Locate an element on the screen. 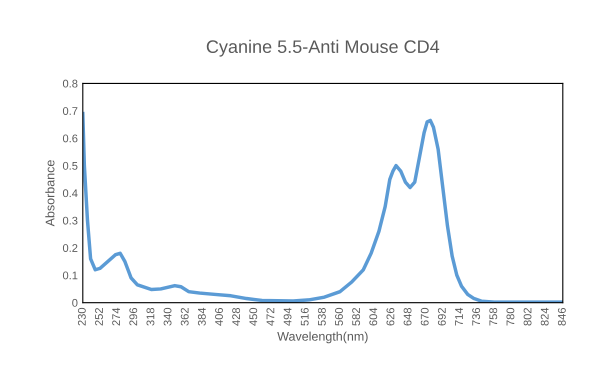 Image resolution: width=600 pixels, height=388 pixels. x-tick-label: 582 is located at coordinates (356, 317).